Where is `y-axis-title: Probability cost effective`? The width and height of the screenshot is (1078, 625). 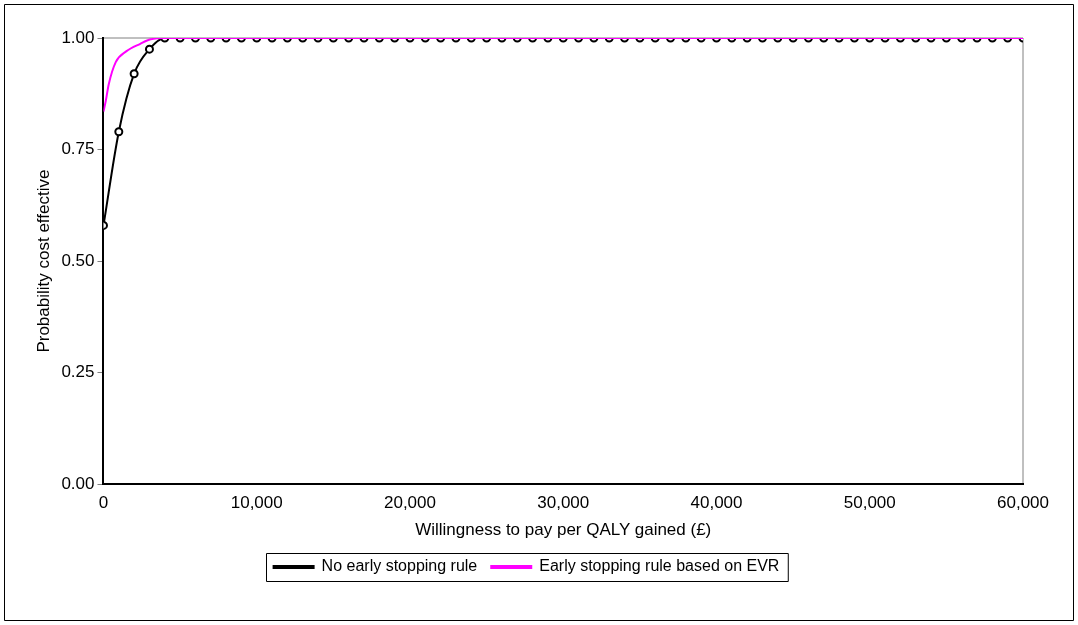 y-axis-title: Probability cost effective is located at coordinates (43, 261).